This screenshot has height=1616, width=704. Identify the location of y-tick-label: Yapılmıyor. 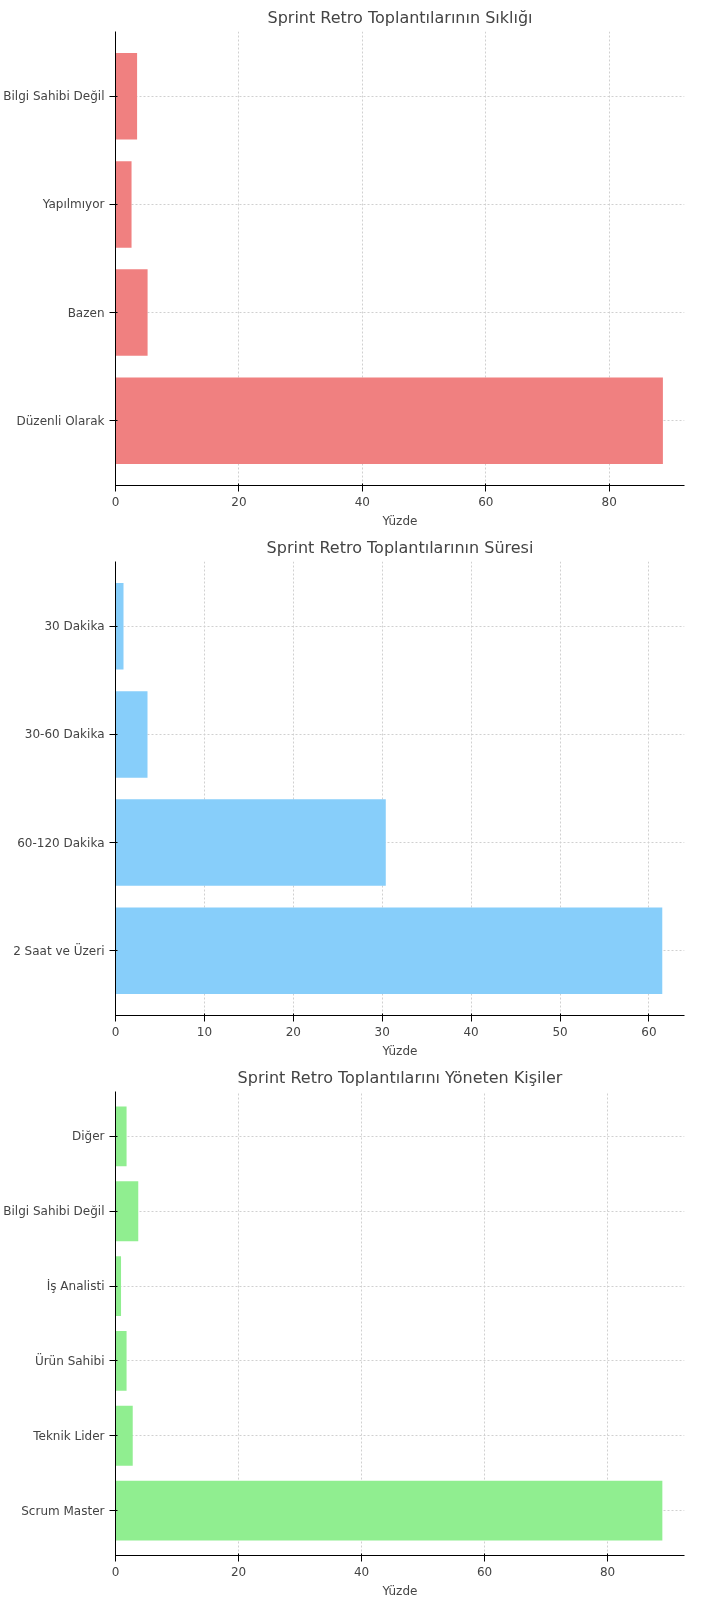
(73, 204).